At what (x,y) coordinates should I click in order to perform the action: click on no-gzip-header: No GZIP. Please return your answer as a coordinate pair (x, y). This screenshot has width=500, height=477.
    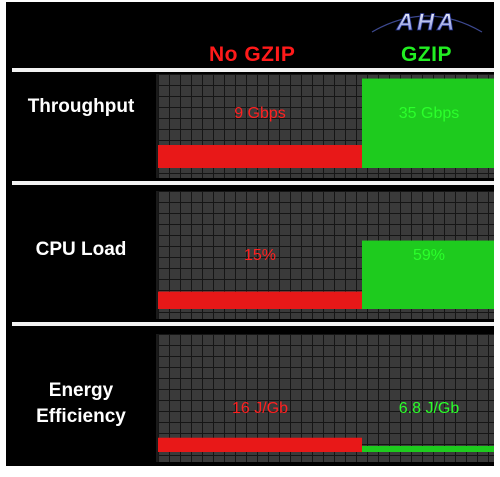
    Looking at the image, I should click on (252, 54).